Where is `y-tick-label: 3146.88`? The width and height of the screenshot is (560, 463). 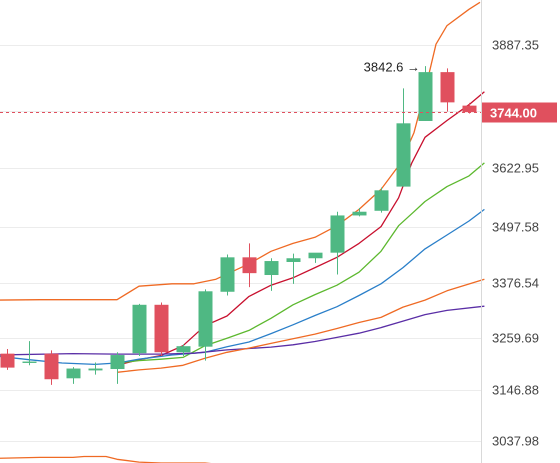 y-tick-label: 3146.88 is located at coordinates (515, 390).